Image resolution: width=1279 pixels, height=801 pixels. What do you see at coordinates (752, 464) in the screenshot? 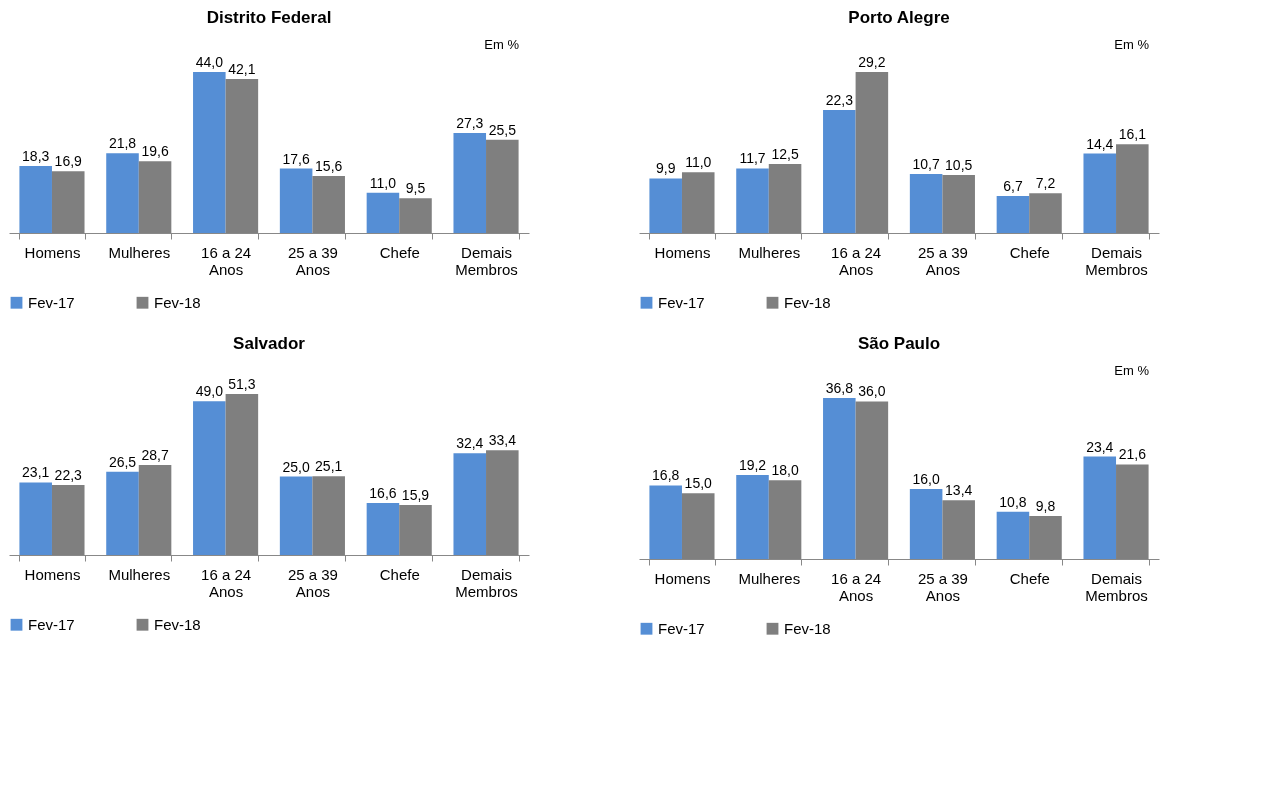
I see `data-label: 19,2` at bounding box center [752, 464].